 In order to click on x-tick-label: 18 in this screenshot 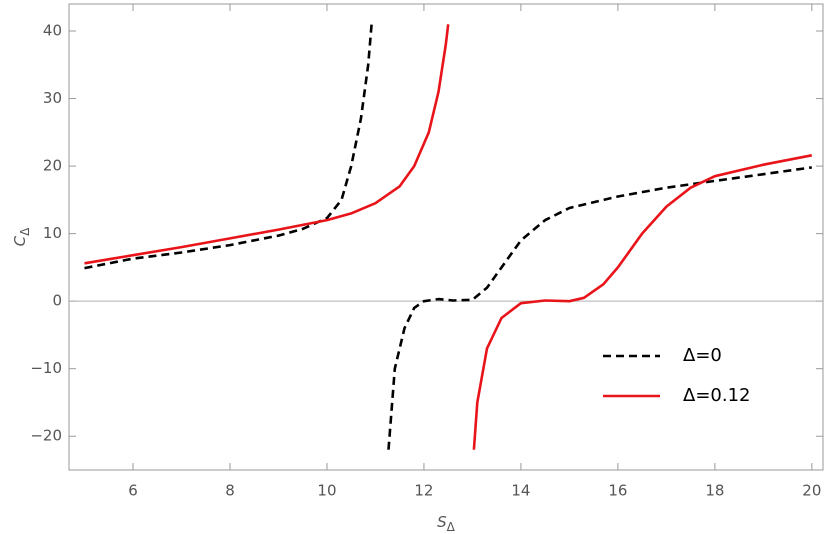, I will do `click(714, 491)`.